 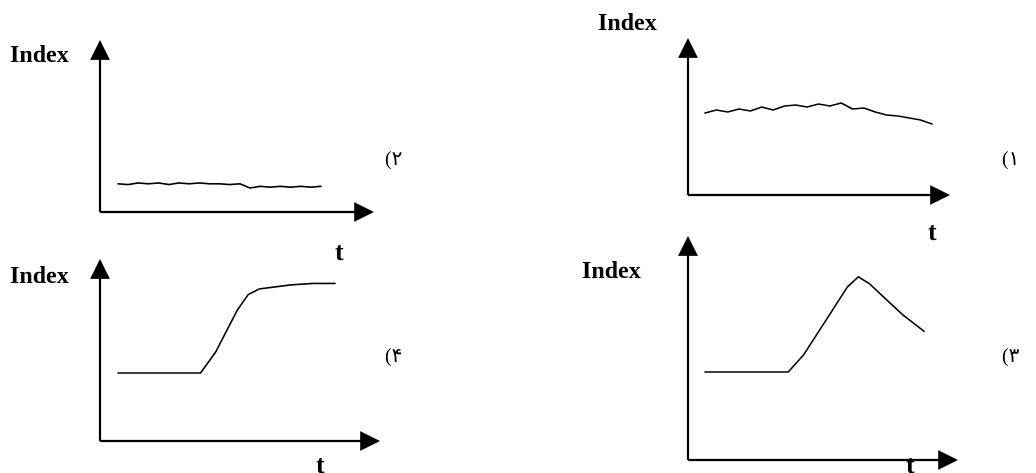 I want to click on option-label: (۱, so click(x=1010, y=159).